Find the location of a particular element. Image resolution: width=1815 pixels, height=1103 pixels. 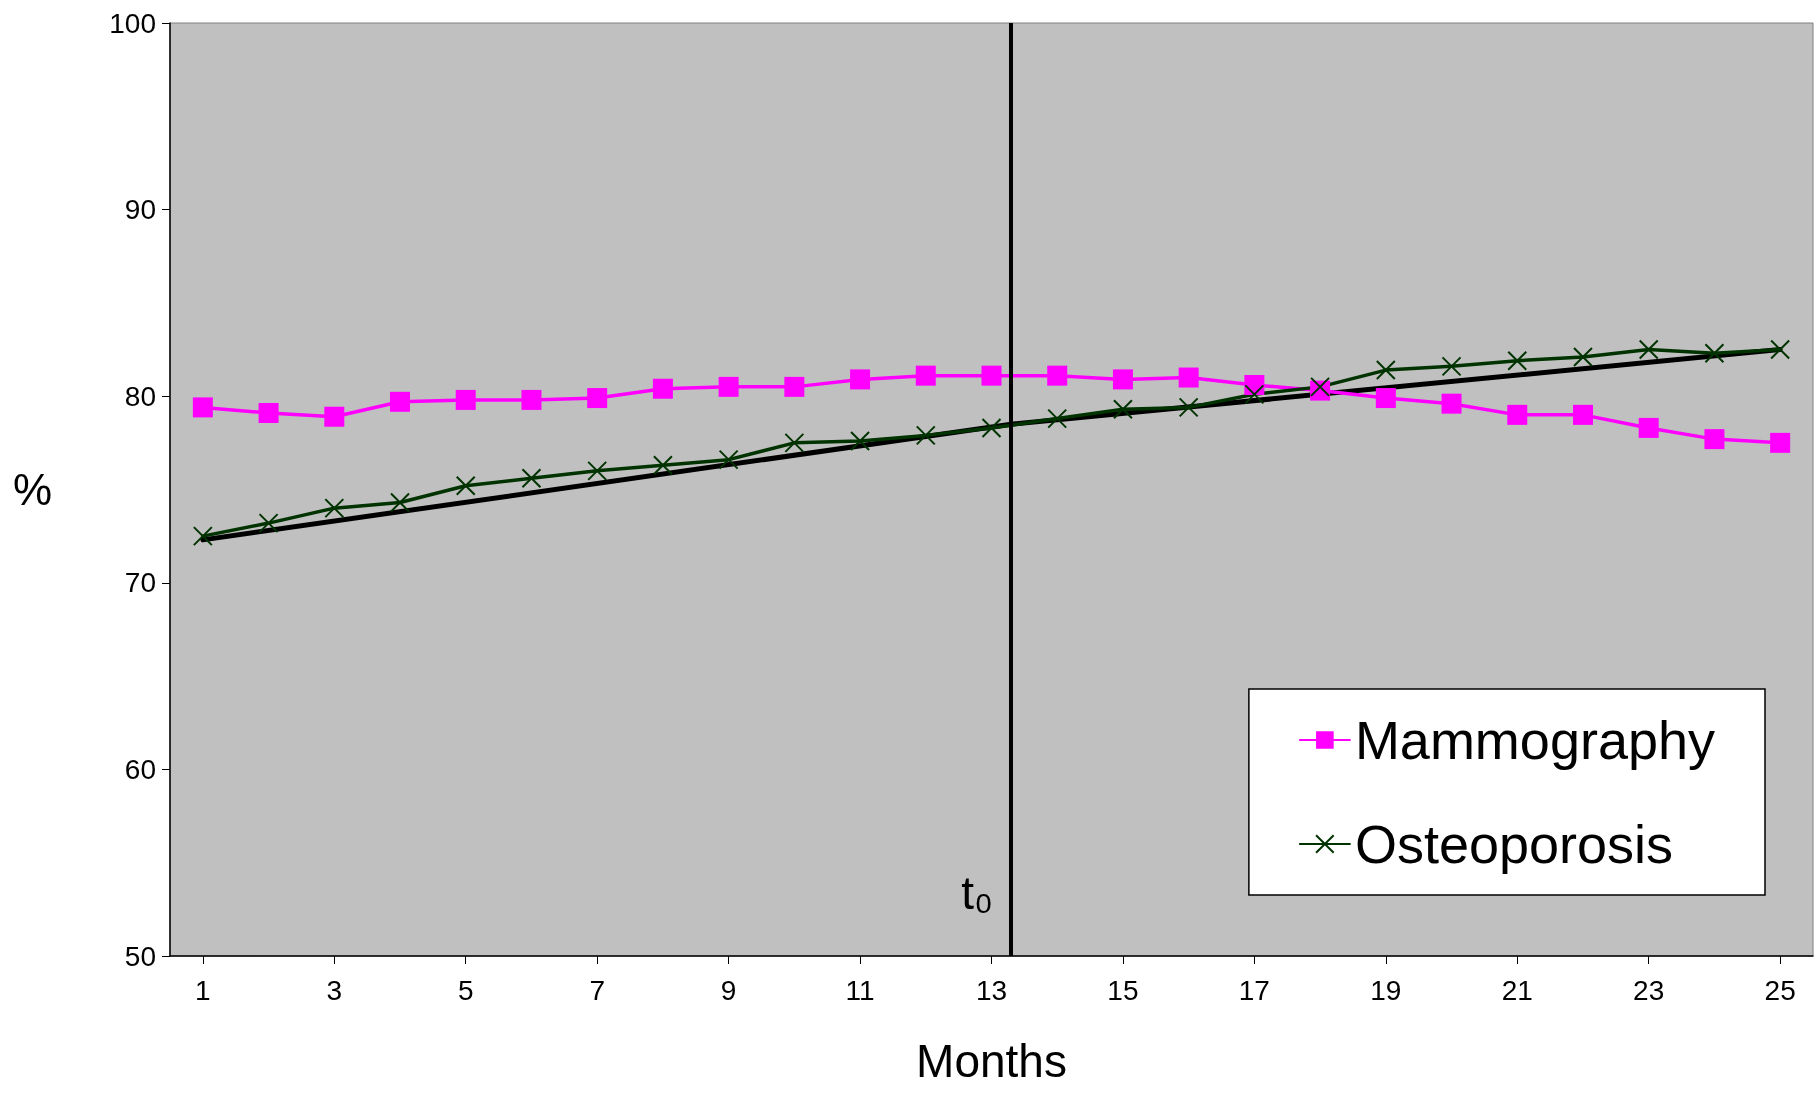

y-tick-label: 50 is located at coordinates (140, 956).